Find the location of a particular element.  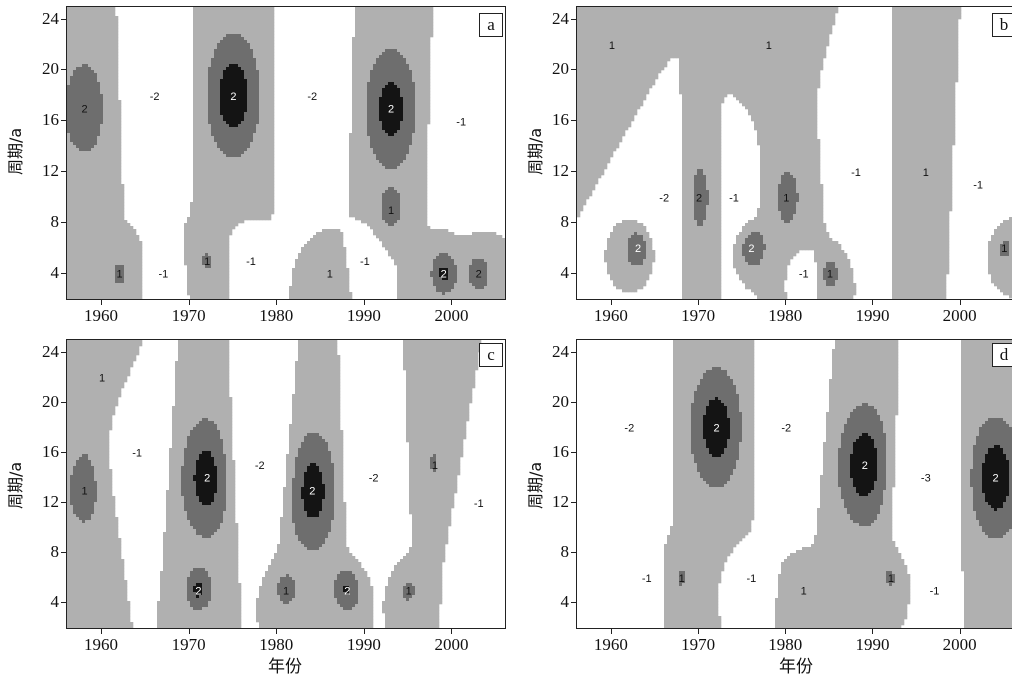

y-tick-label-a-5: 24 is located at coordinates (44, 19).